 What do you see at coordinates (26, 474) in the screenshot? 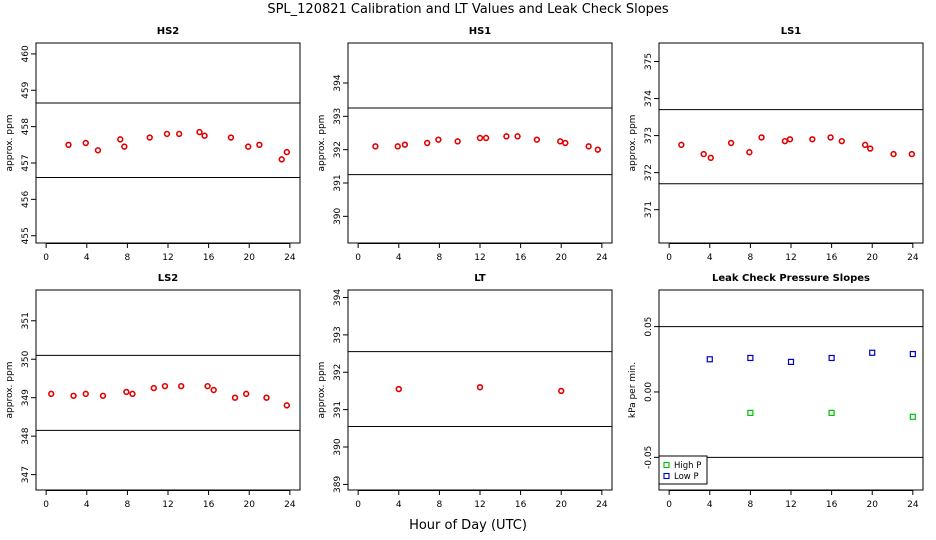
I see `y-tick-label: 347` at bounding box center [26, 474].